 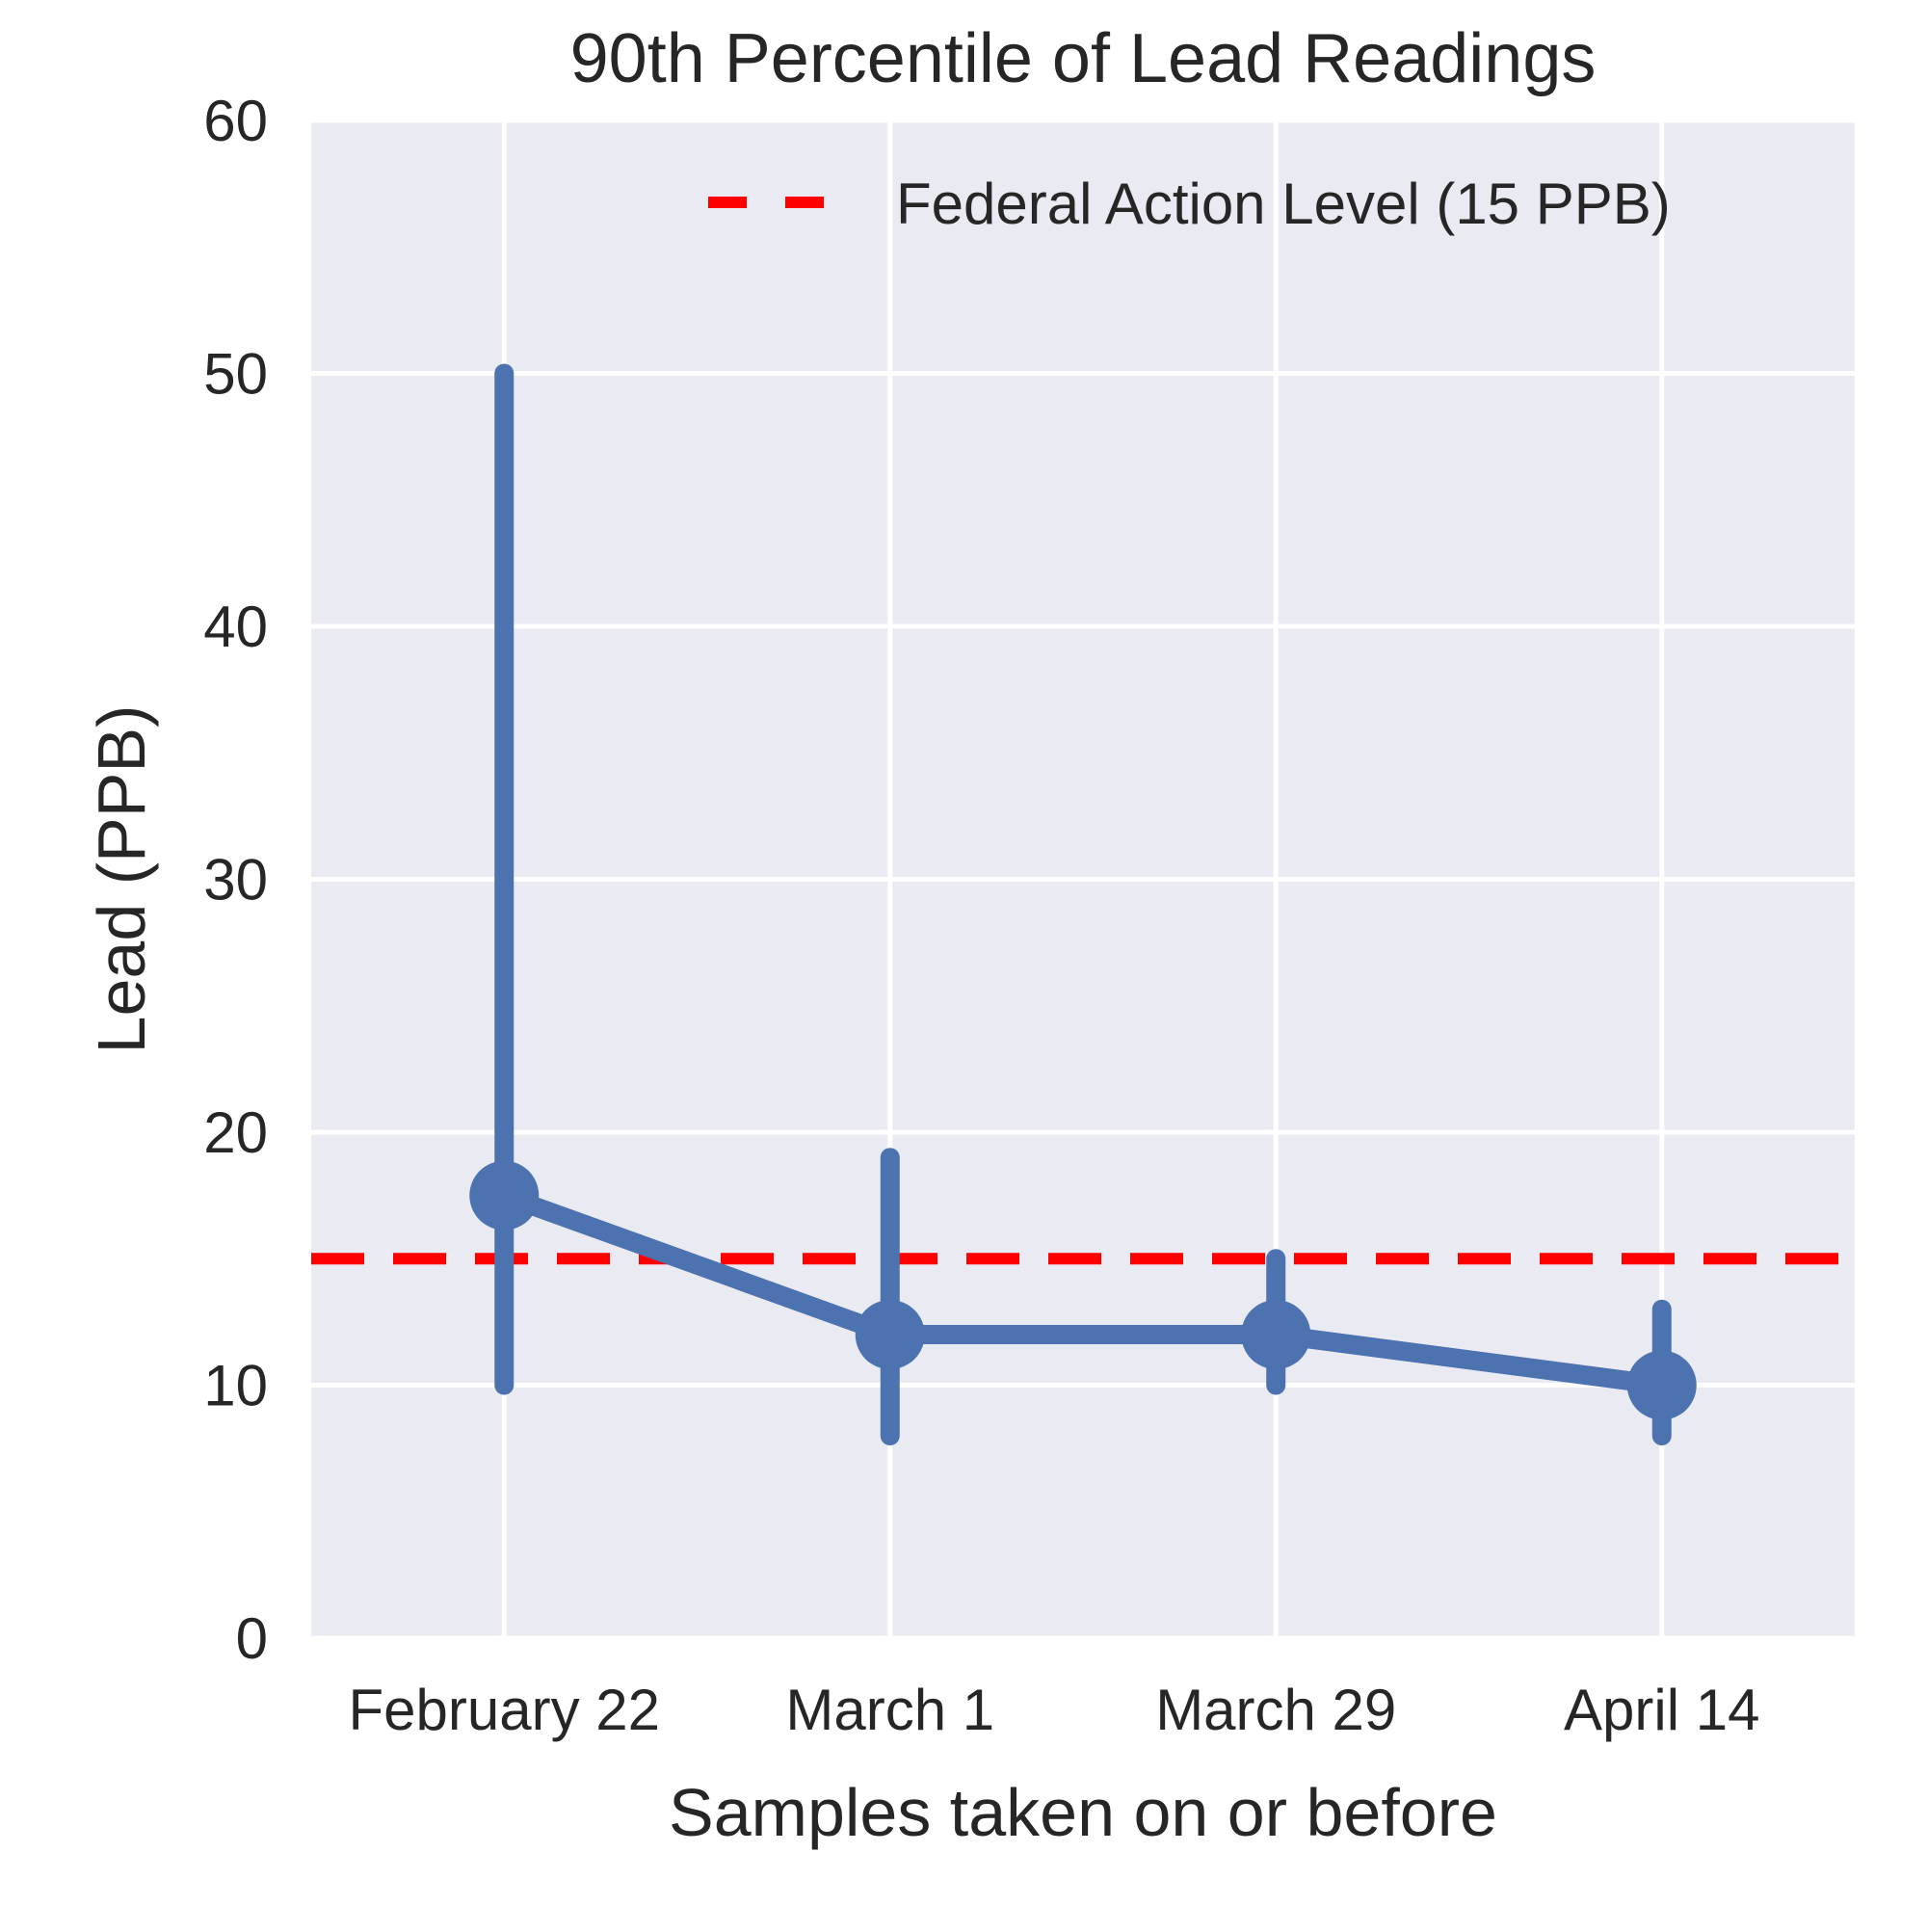 What do you see at coordinates (1083, 1812) in the screenshot?
I see `x-axis-label: Samples taken on or before` at bounding box center [1083, 1812].